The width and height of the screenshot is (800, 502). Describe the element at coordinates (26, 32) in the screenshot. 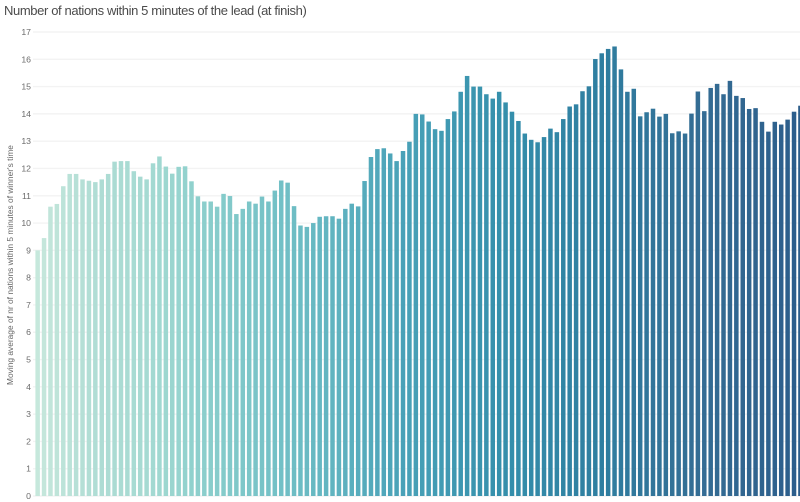

I see `svg-text: 17` at that location.